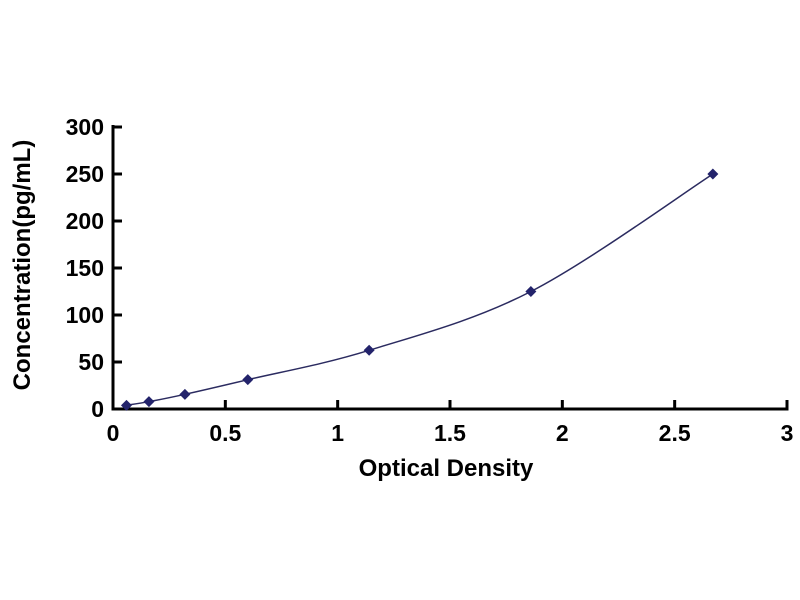 This screenshot has height=600, width=800. Describe the element at coordinates (22, 265) in the screenshot. I see `y-axis-title: Concentration(pg/mL)` at that location.